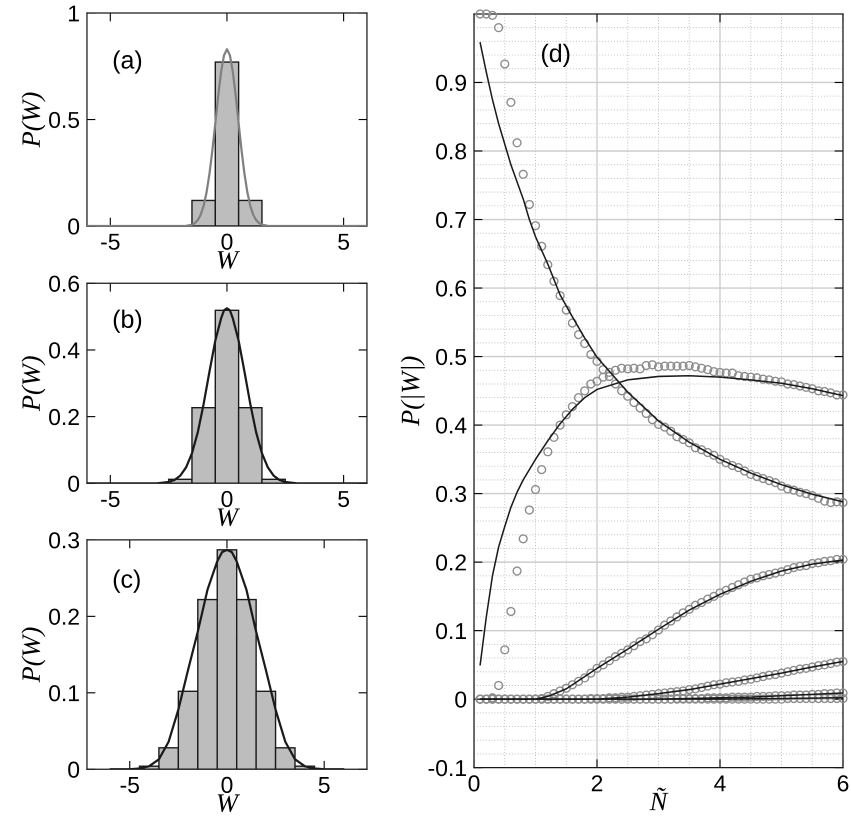 The height and width of the screenshot is (831, 851). What do you see at coordinates (447, 768) in the screenshot?
I see `y-tick-label: -0.1` at bounding box center [447, 768].